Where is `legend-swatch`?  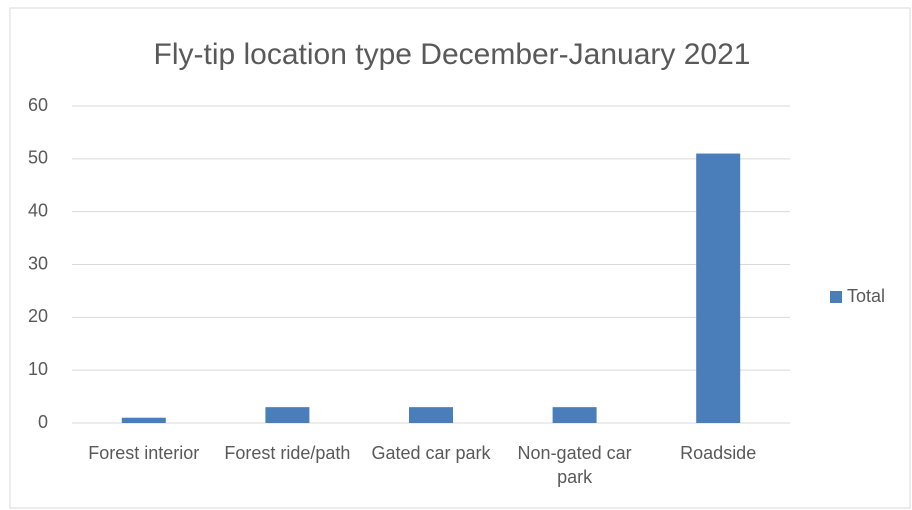
legend-swatch is located at coordinates (836, 297).